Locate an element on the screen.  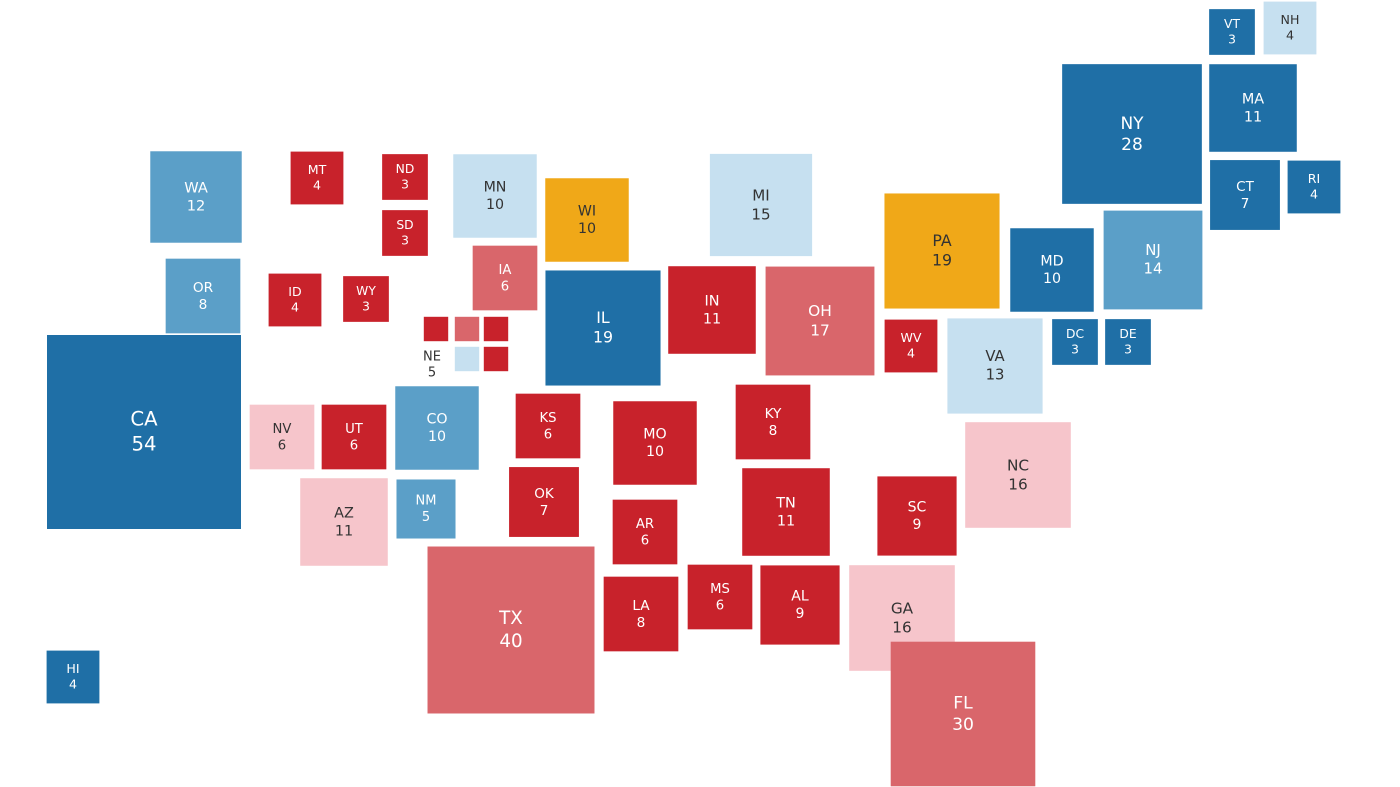
state-abbr: AZ is located at coordinates (344, 513).